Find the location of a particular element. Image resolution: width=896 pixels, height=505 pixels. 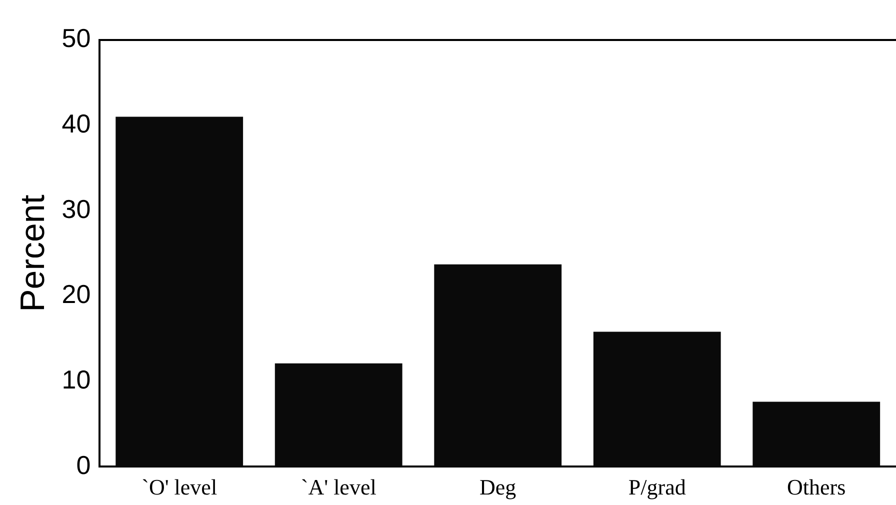

y-tick-label: 10 is located at coordinates (76, 379).